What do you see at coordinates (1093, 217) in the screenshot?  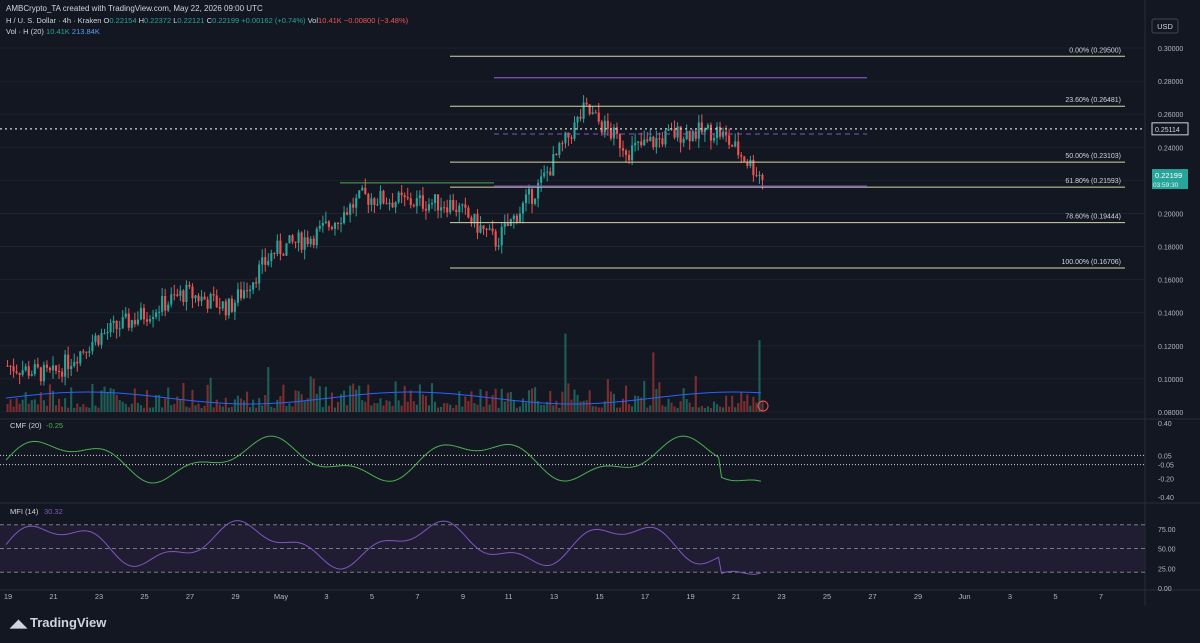 I see `fib-label: 78.60% (0.19444)` at bounding box center [1093, 217].